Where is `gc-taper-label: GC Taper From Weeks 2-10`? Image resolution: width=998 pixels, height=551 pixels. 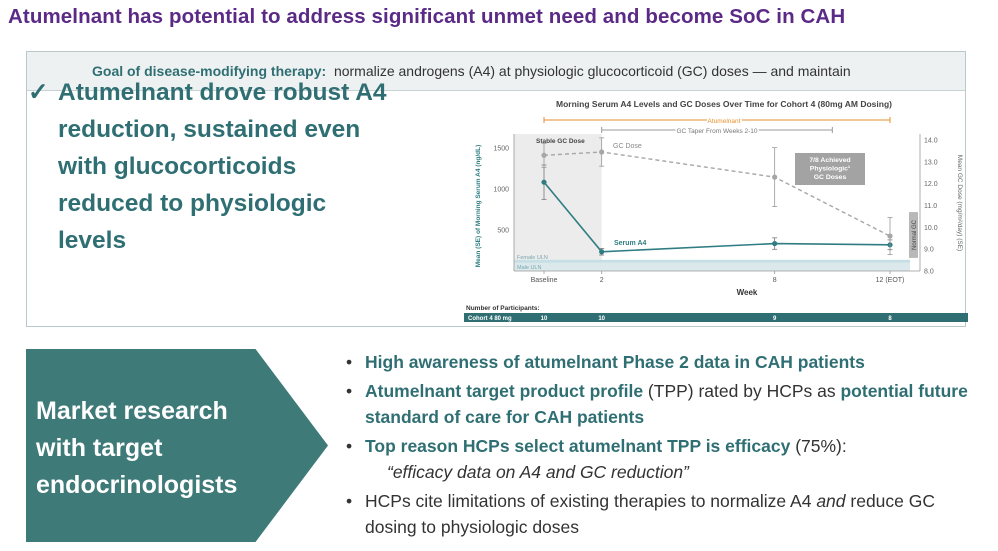 gc-taper-label: GC Taper From Weeks 2-10 is located at coordinates (716, 131).